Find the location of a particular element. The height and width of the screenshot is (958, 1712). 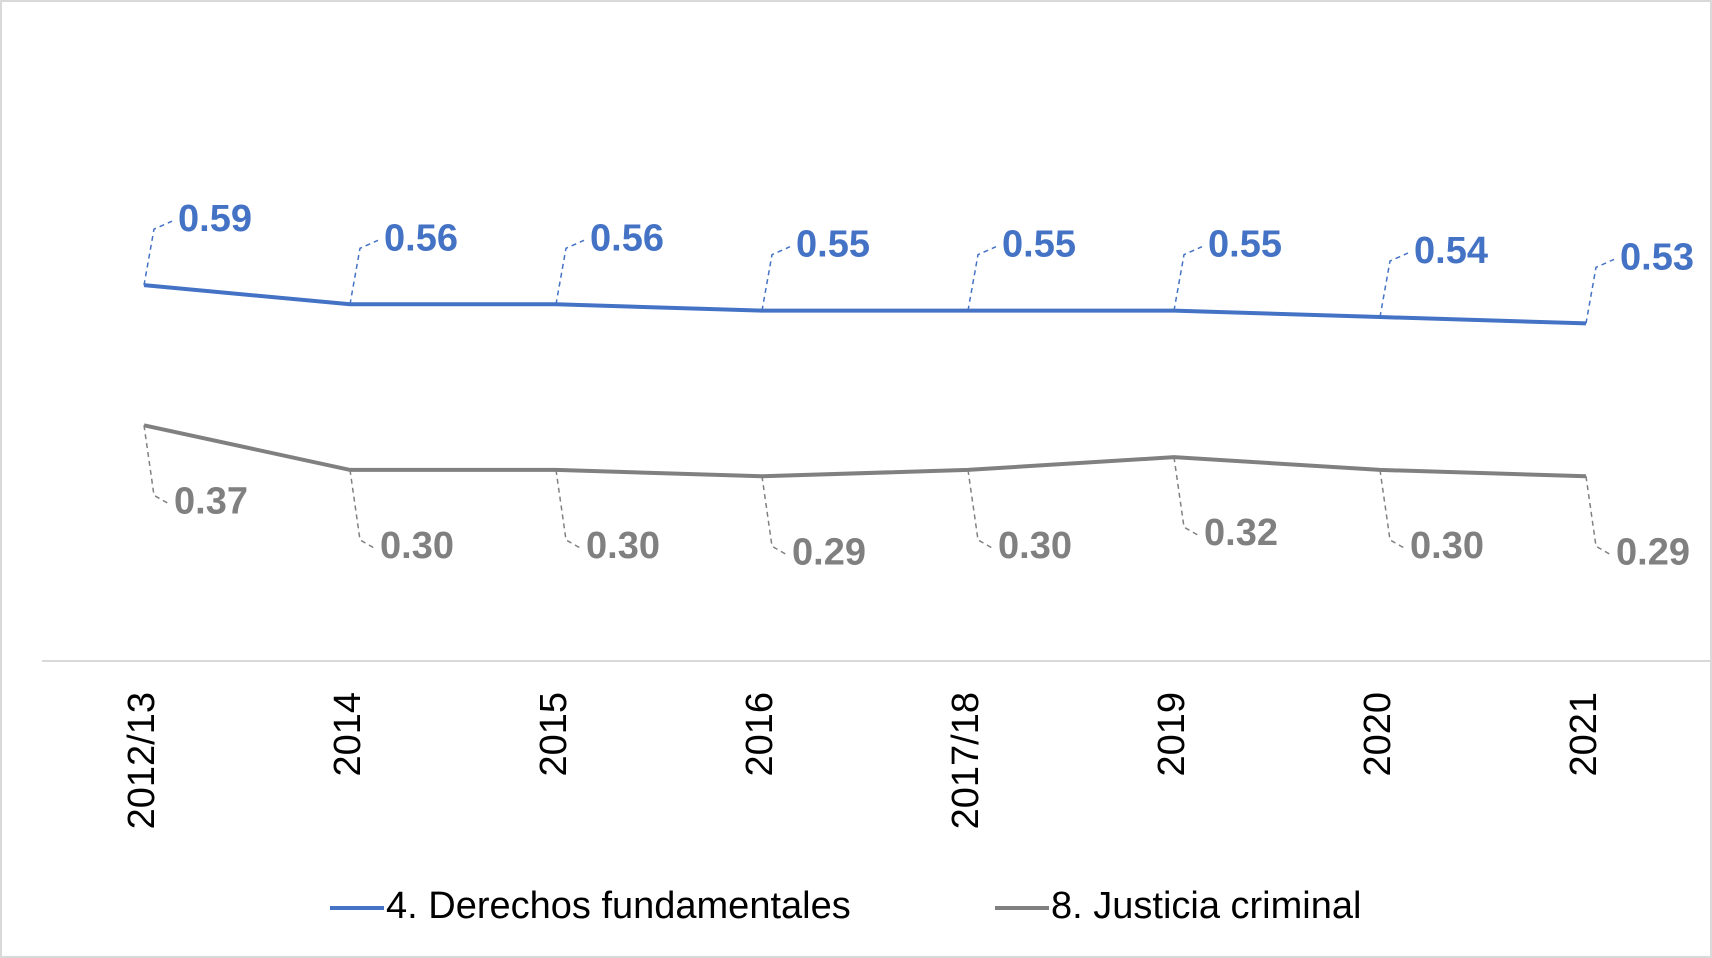

data-label: 0.59 is located at coordinates (215, 219).